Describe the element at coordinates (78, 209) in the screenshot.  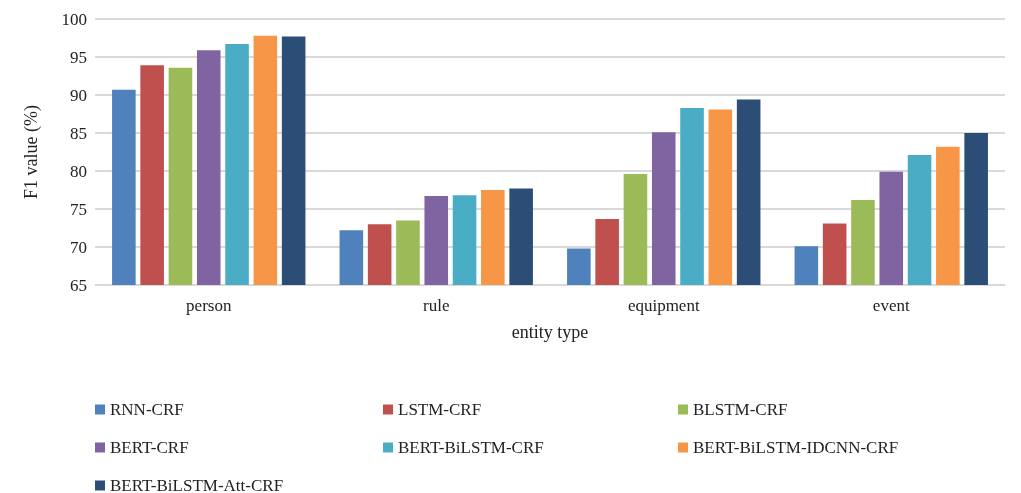
I see `y-tick-label: 75` at that location.